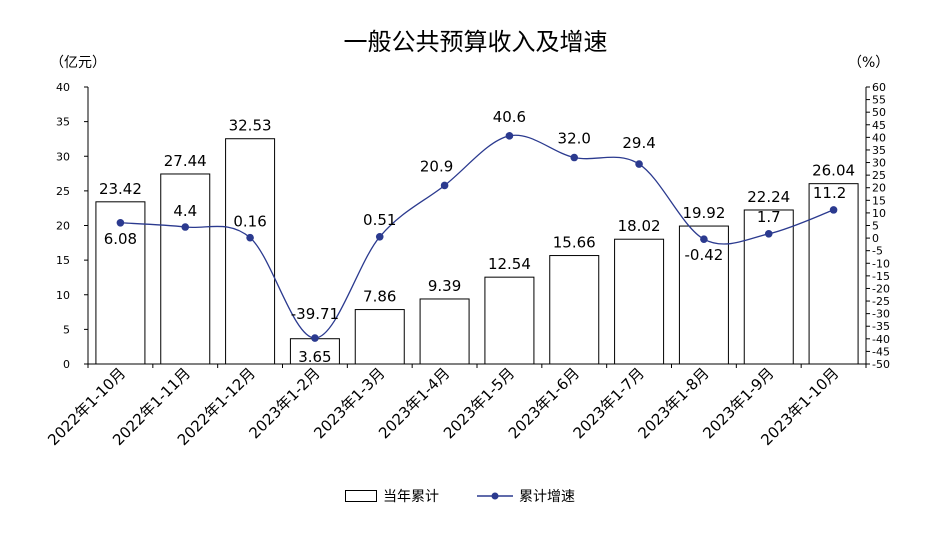  I want to click on chart-title: 一般公共预算收入及增速, so click(475, 42).